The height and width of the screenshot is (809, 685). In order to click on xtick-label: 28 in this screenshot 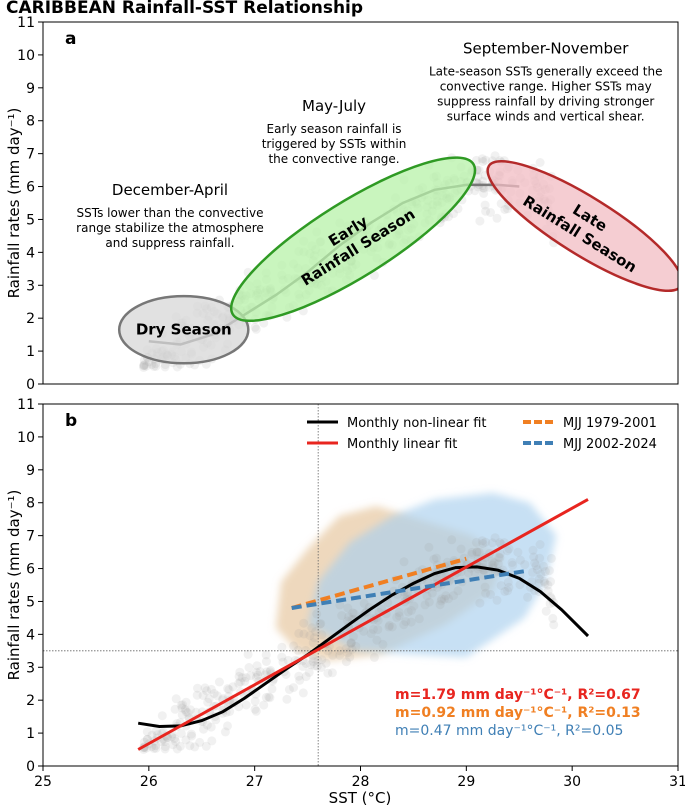, I will do `click(361, 782)`.